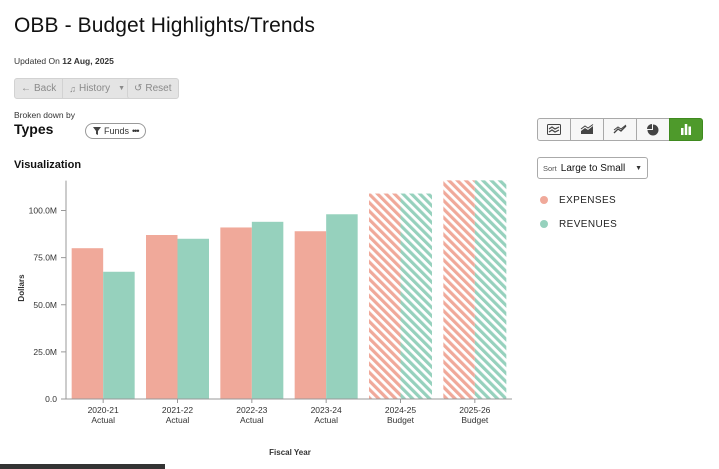 The height and width of the screenshot is (469, 719). Describe the element at coordinates (544, 224) in the screenshot. I see `legend-dot-revenues` at that location.